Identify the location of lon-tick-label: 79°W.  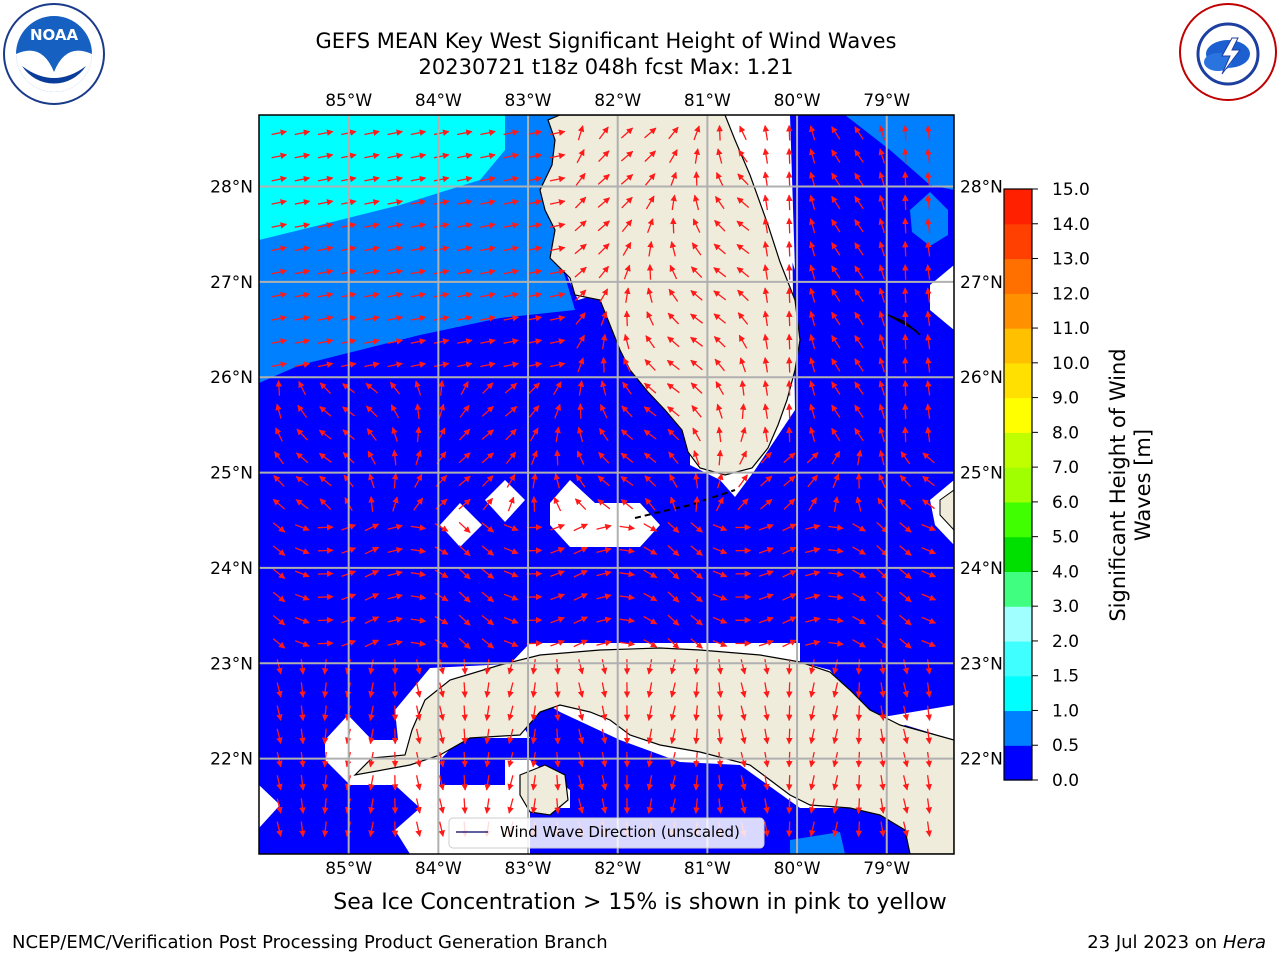
(886, 101).